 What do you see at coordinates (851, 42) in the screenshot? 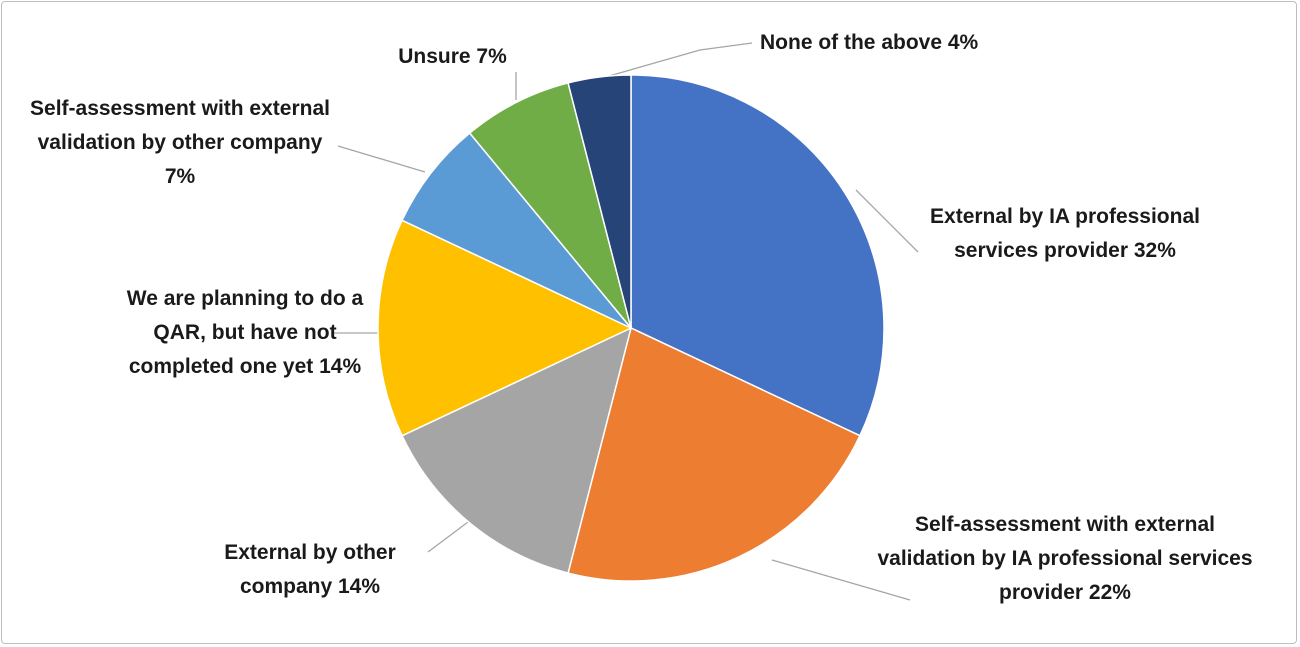
I see `category-label: None of the above` at bounding box center [851, 42].